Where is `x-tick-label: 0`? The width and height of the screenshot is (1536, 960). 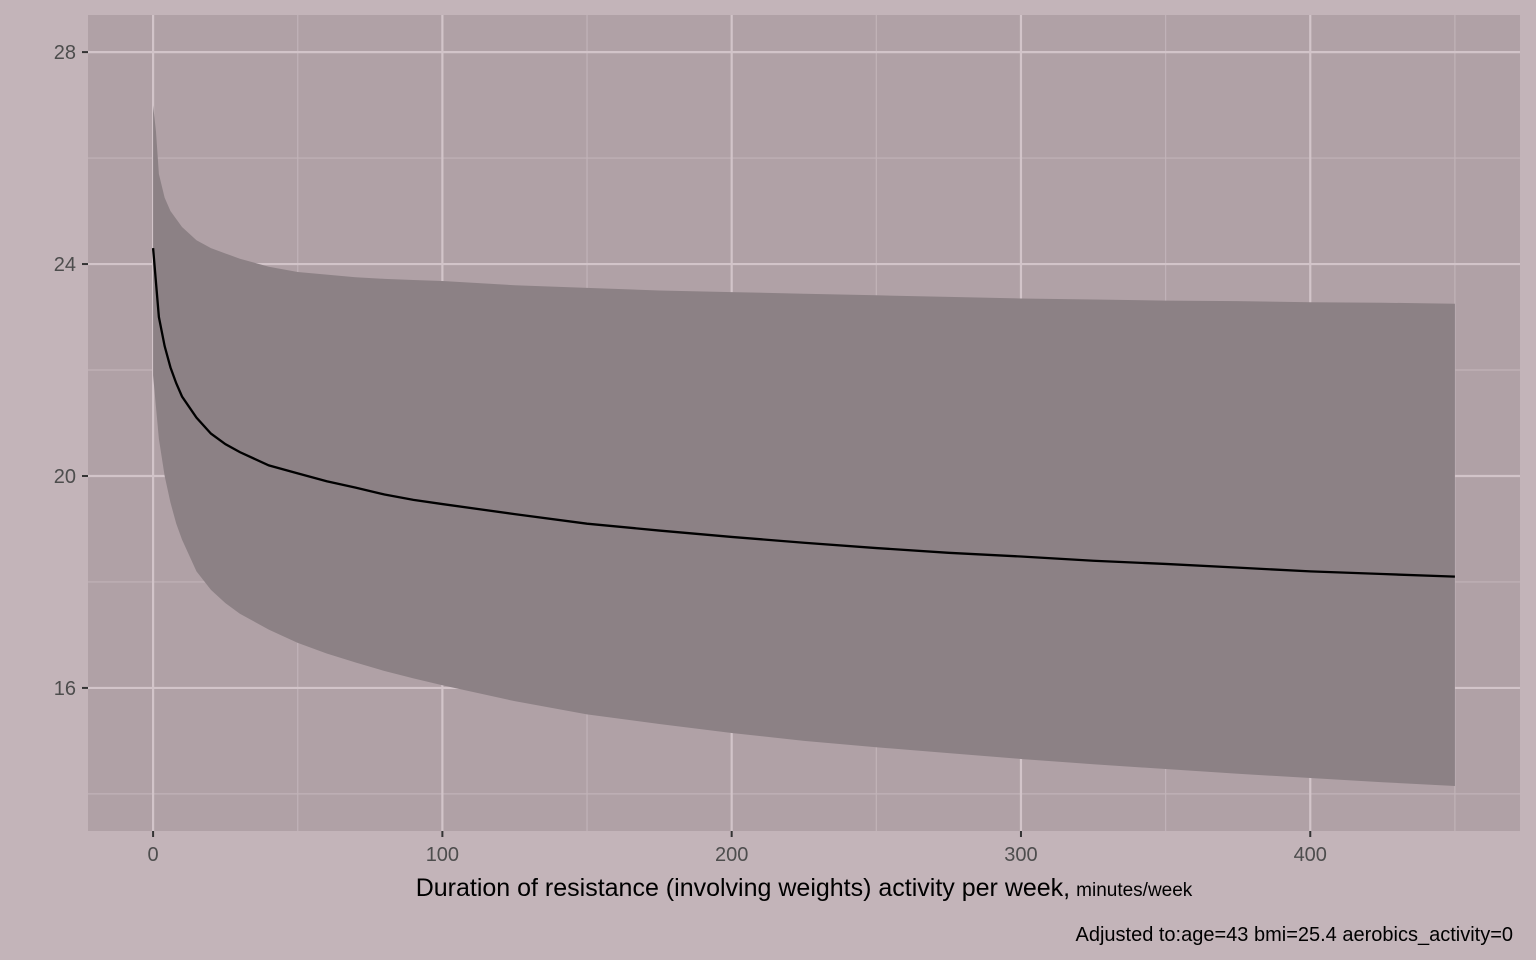
x-tick-label: 0 is located at coordinates (153, 855).